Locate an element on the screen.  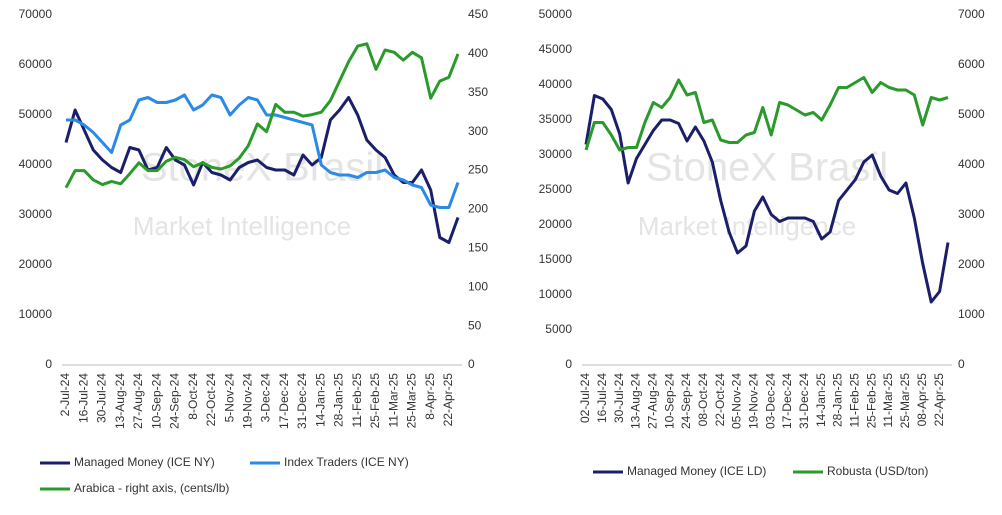
y-tick-label: 25000 is located at coordinates (556, 189).